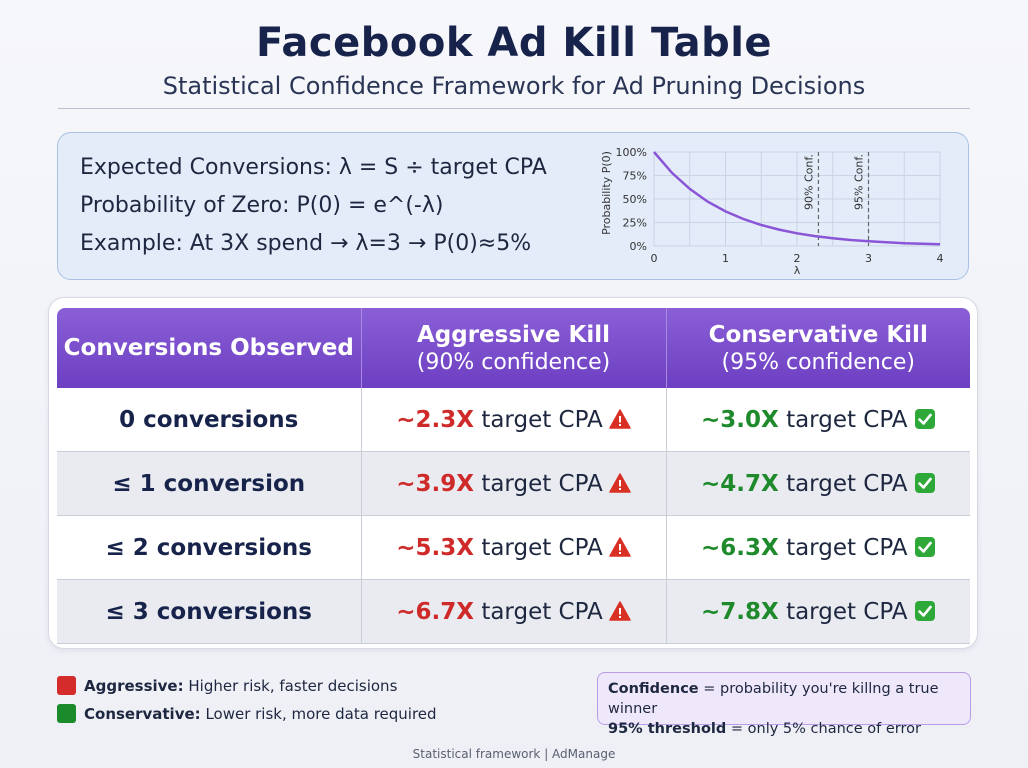 Image resolution: width=1028 pixels, height=768 pixels. I want to click on aggressive-swatch, so click(66, 685).